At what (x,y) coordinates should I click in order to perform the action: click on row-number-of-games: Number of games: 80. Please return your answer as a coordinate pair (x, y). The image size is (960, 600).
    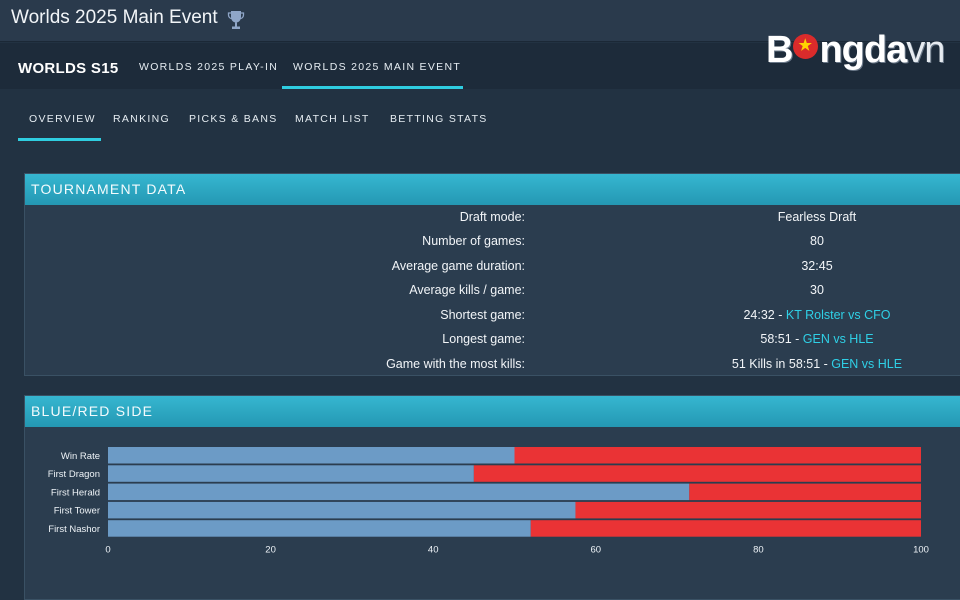
    Looking at the image, I should click on (492, 241).